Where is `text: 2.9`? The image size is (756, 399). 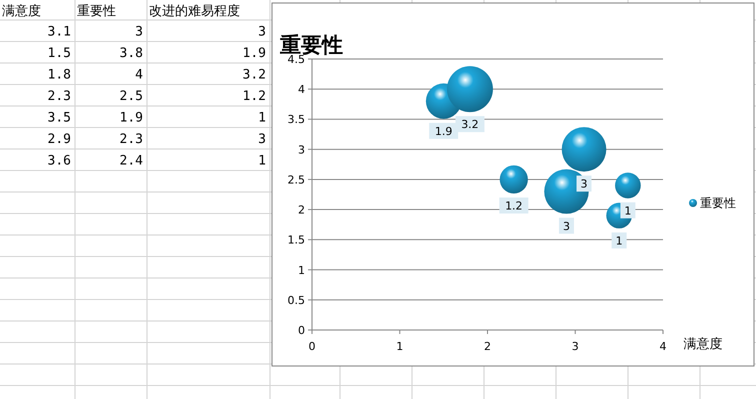
text: 2.9 is located at coordinates (59, 139).